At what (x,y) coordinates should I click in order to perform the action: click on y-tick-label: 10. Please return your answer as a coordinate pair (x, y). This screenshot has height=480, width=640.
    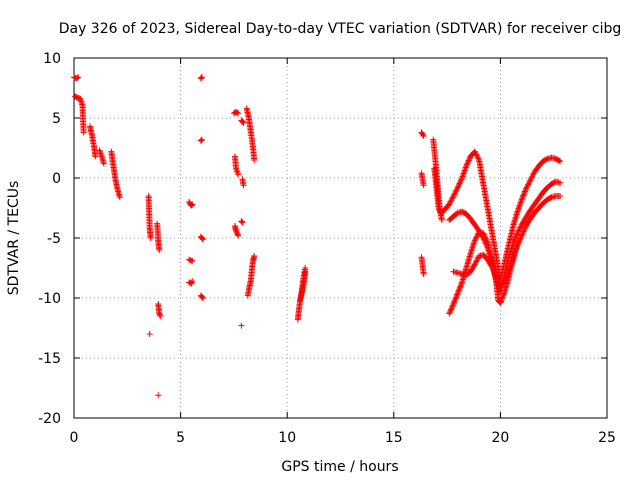
    Looking at the image, I should click on (52, 59).